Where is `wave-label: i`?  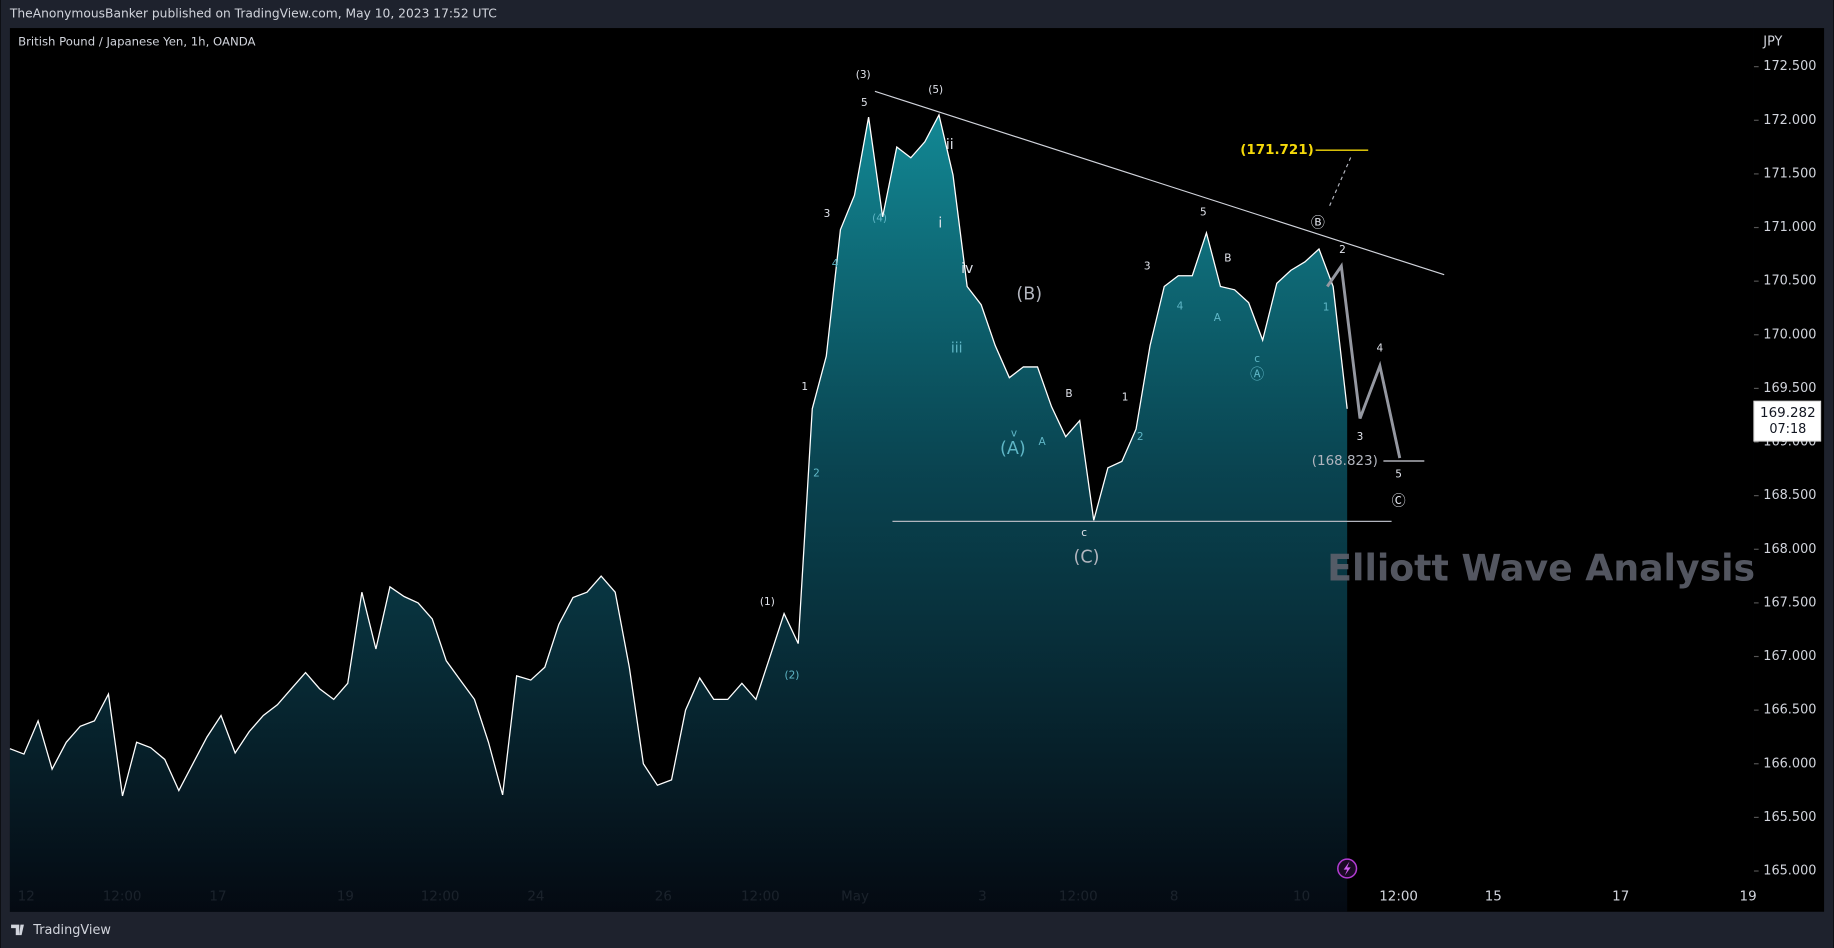 wave-label: i is located at coordinates (940, 223).